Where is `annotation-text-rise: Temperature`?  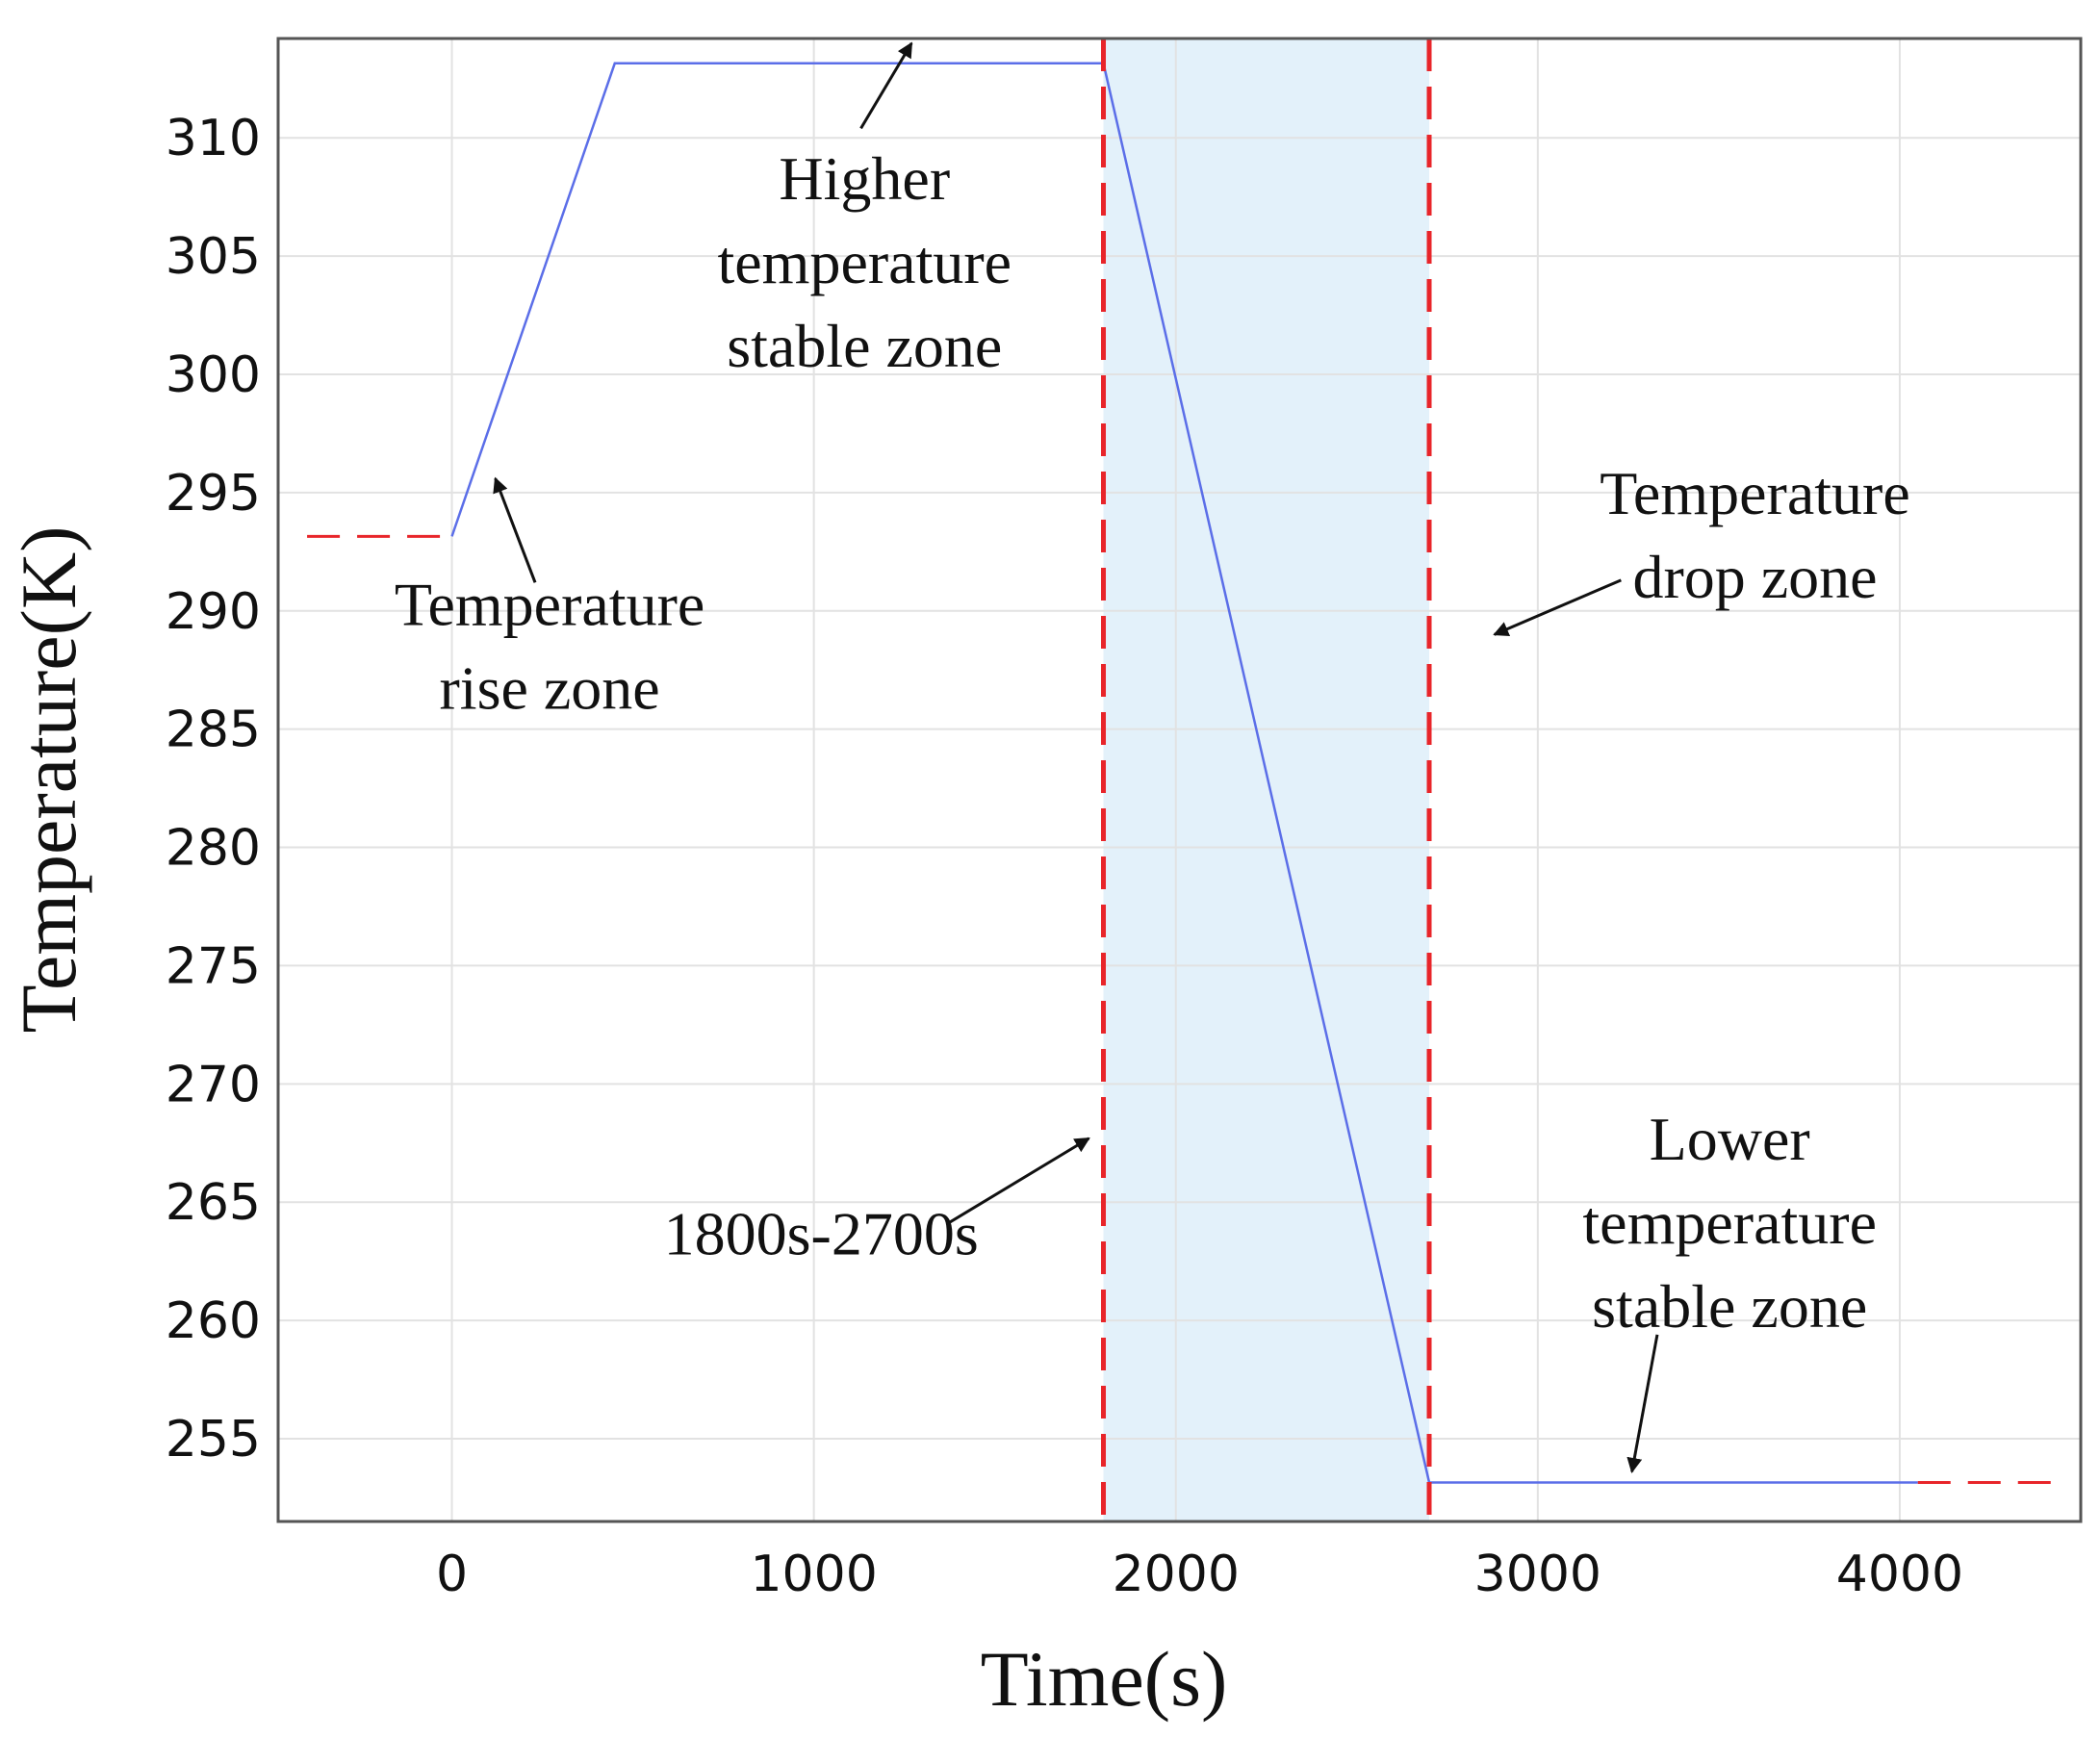 annotation-text-rise: Temperature is located at coordinates (549, 605).